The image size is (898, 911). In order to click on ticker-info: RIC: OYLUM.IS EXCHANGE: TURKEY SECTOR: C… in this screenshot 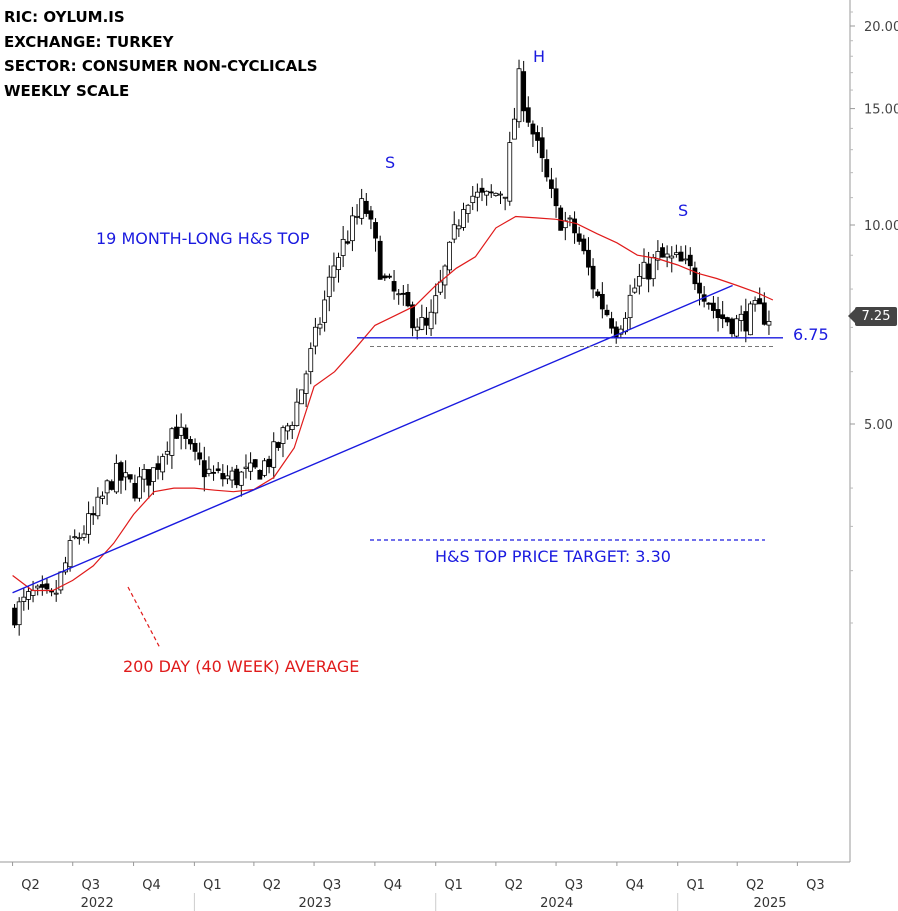, I will do `click(161, 54)`.